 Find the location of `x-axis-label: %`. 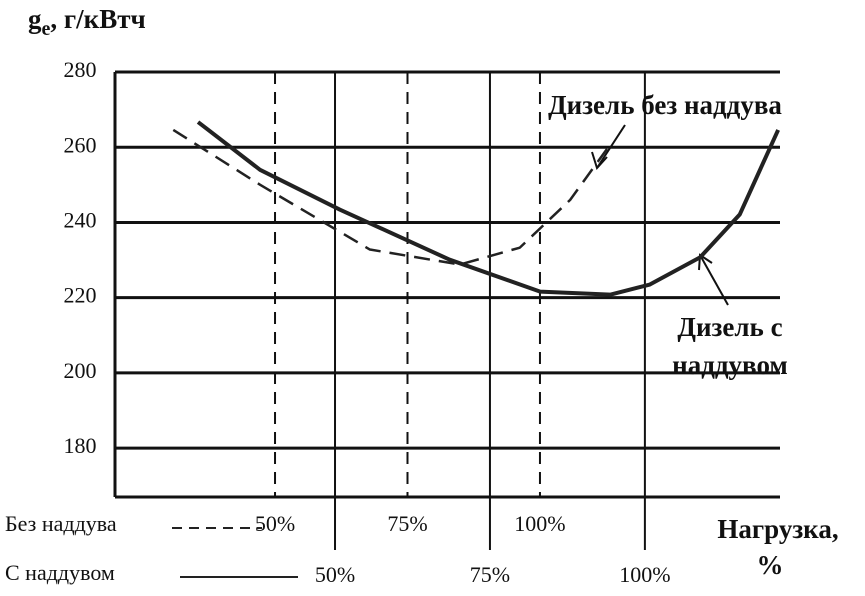

x-axis-label: % is located at coordinates (770, 565).